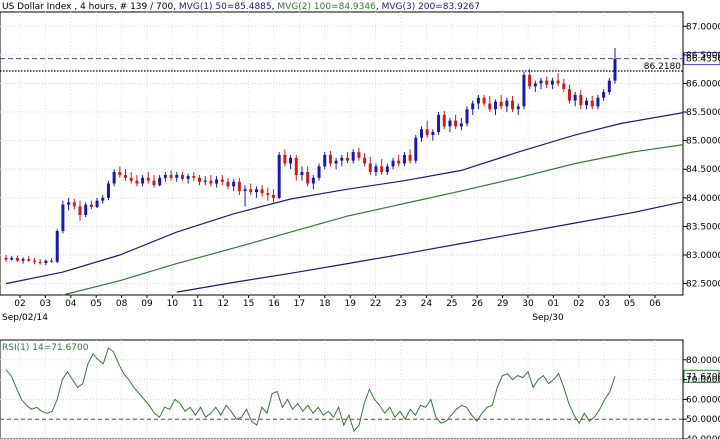  What do you see at coordinates (299, 304) in the screenshot?
I see `time-tick-label: 17` at bounding box center [299, 304].